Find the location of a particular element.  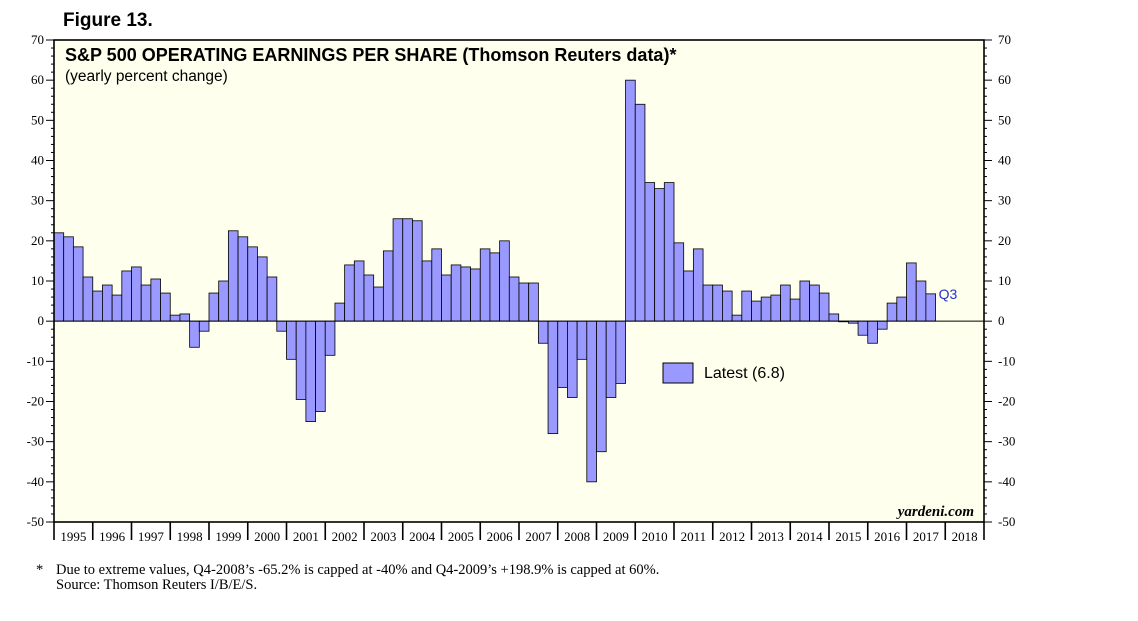

y-tick-label-right: 10 is located at coordinates (1004, 280).